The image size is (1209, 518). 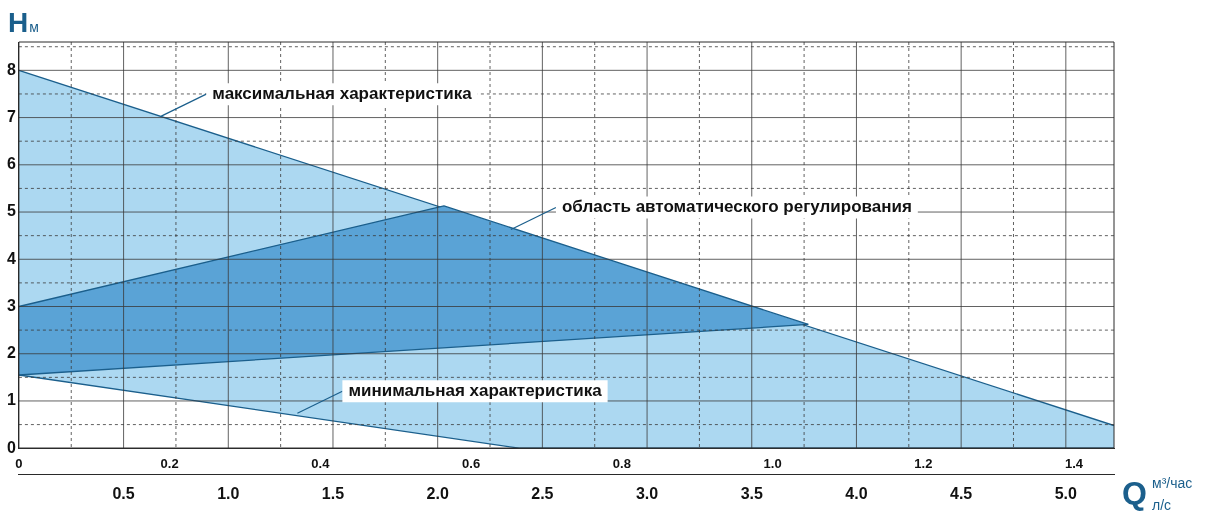 What do you see at coordinates (1134, 493) in the screenshot?
I see `text: Q` at bounding box center [1134, 493].